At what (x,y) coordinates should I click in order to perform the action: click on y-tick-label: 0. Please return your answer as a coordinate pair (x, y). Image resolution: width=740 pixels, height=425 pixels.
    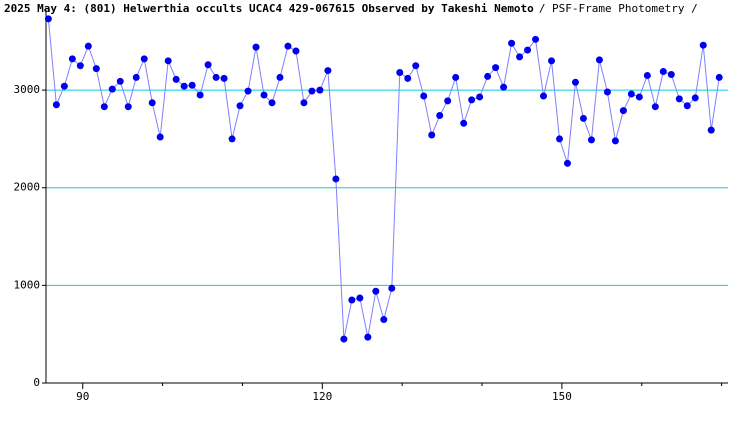
    Looking at the image, I should click on (36, 382).